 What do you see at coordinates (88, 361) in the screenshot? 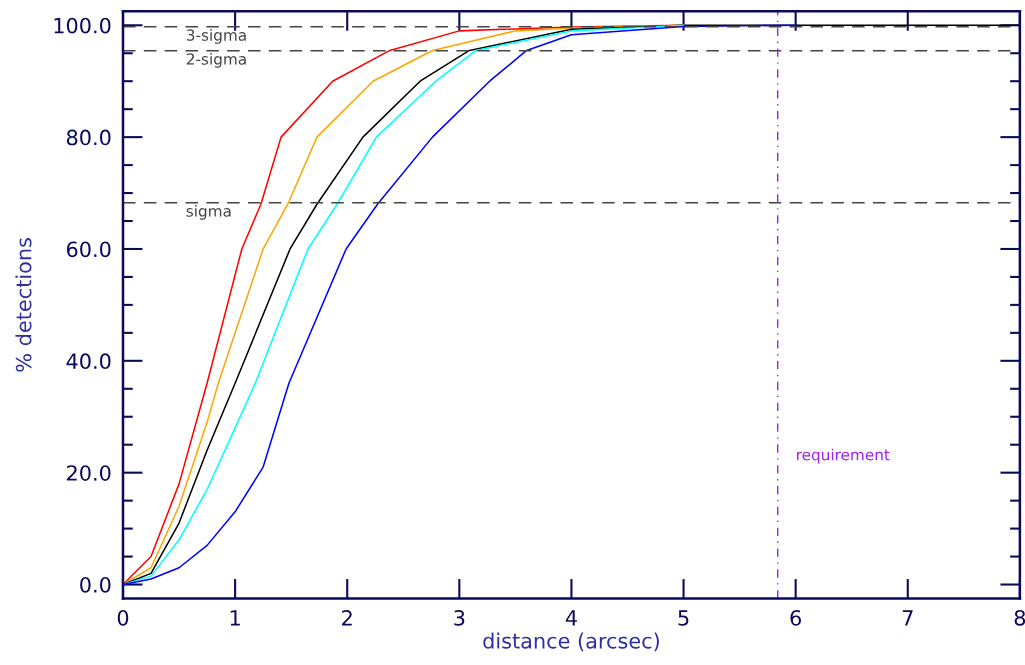
I see `y-tick-label: 40.0` at bounding box center [88, 361].